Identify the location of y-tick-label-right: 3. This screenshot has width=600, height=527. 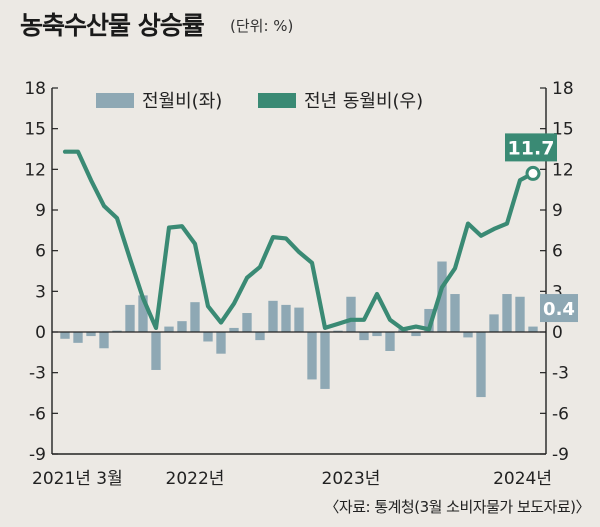
(557, 292).